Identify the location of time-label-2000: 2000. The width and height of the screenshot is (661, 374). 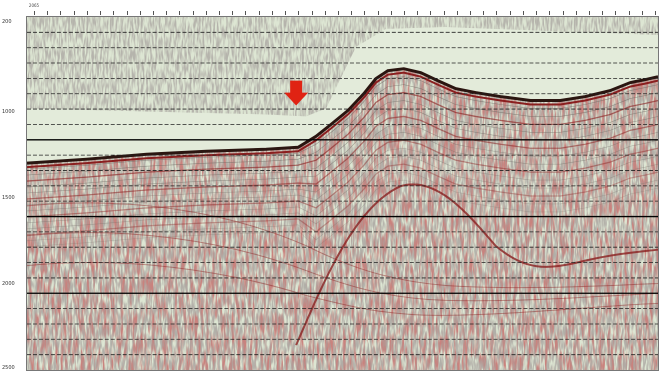
(8, 284).